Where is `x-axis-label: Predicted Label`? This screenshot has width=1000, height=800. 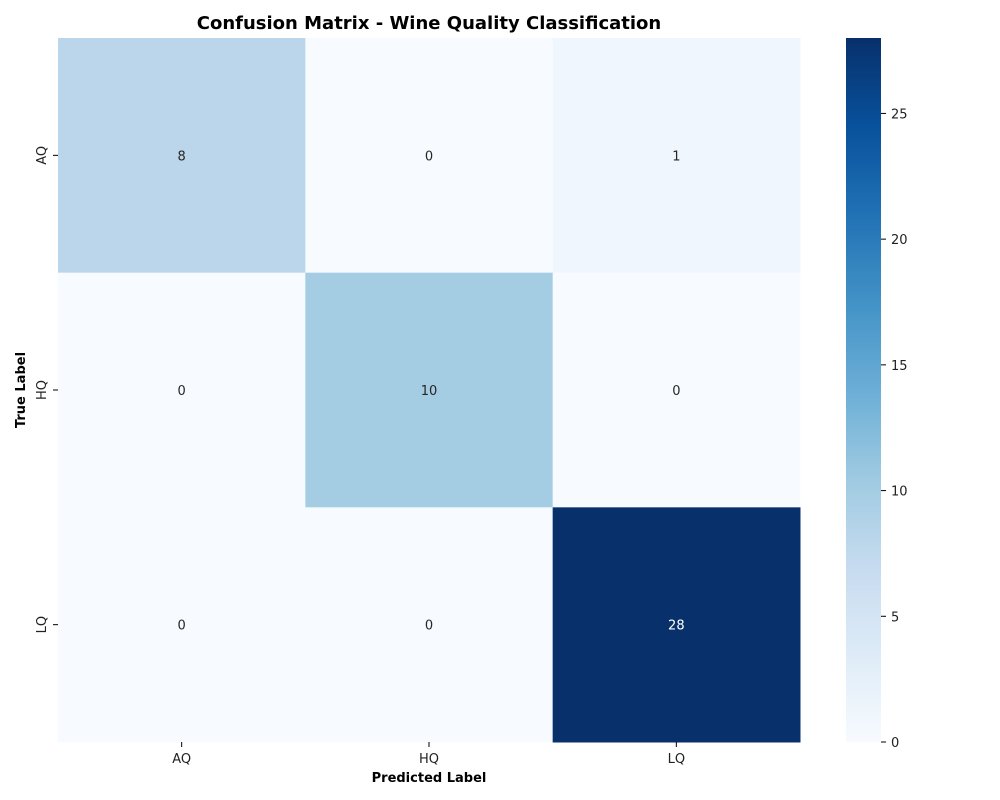
x-axis-label: Predicted Label is located at coordinates (429, 778).